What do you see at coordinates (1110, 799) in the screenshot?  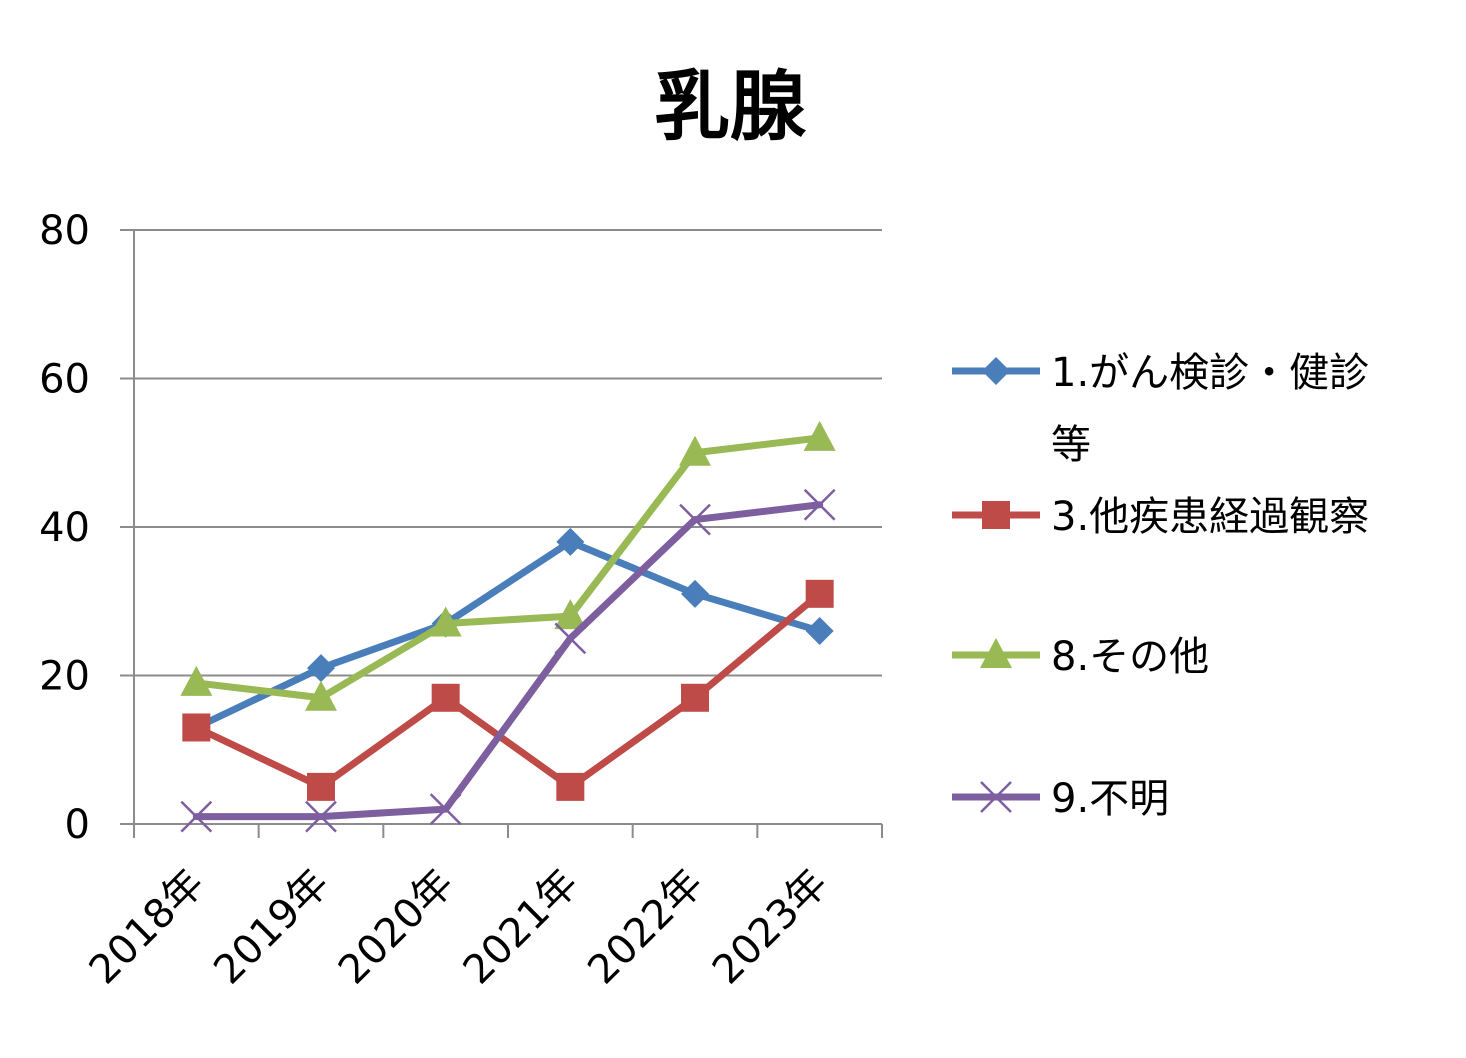 I see `legend-label: 9.不明` at bounding box center [1110, 799].